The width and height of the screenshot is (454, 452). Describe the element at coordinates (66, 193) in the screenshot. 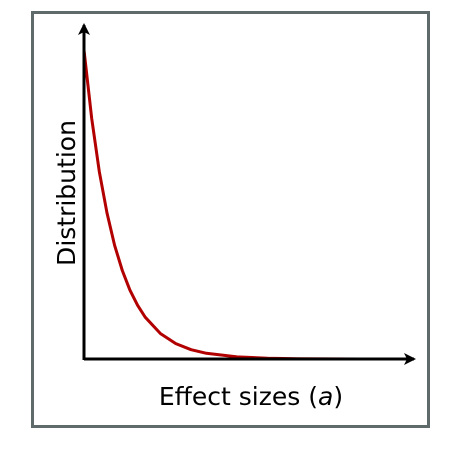

I see `y-axis-label: Distribution` at that location.